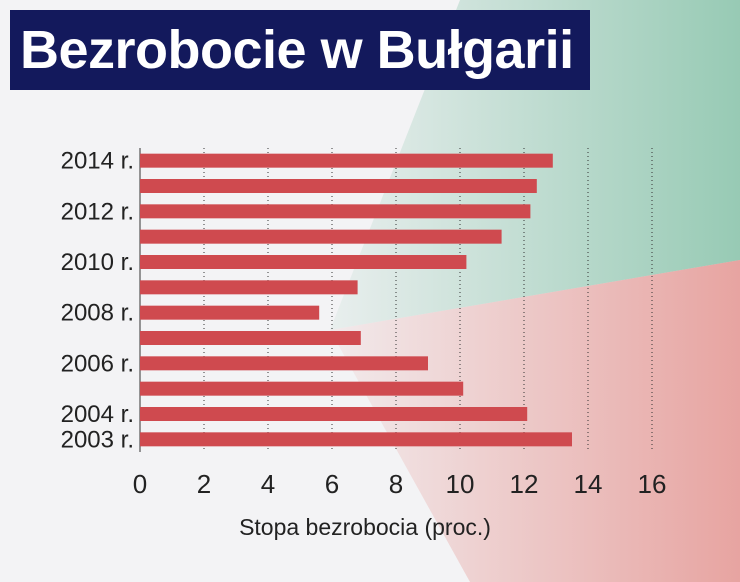  I want to click on title-box: Bezrobocie w Bułgarii, so click(300, 50).